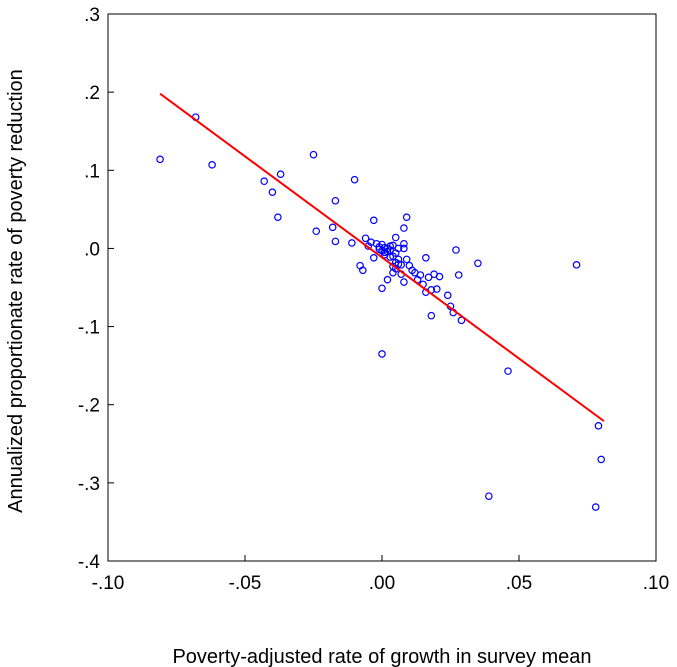  Describe the element at coordinates (656, 583) in the screenshot. I see `x-tick-label: .10` at that location.